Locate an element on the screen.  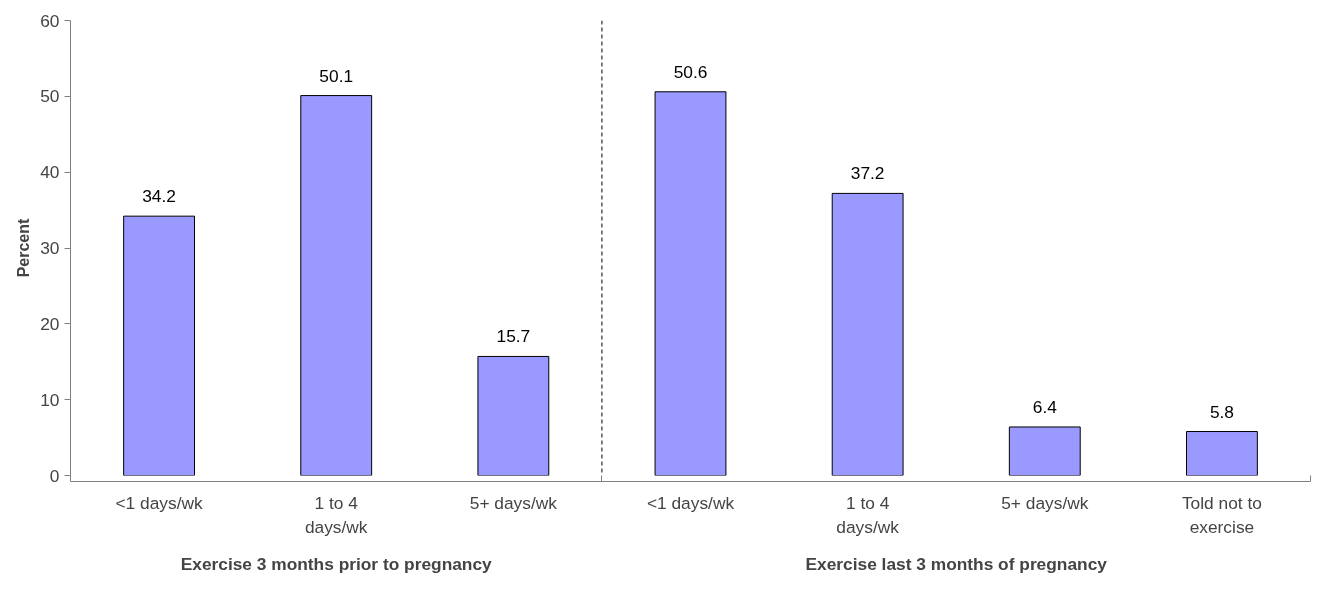
y-axis-title: Percent is located at coordinates (24, 247).